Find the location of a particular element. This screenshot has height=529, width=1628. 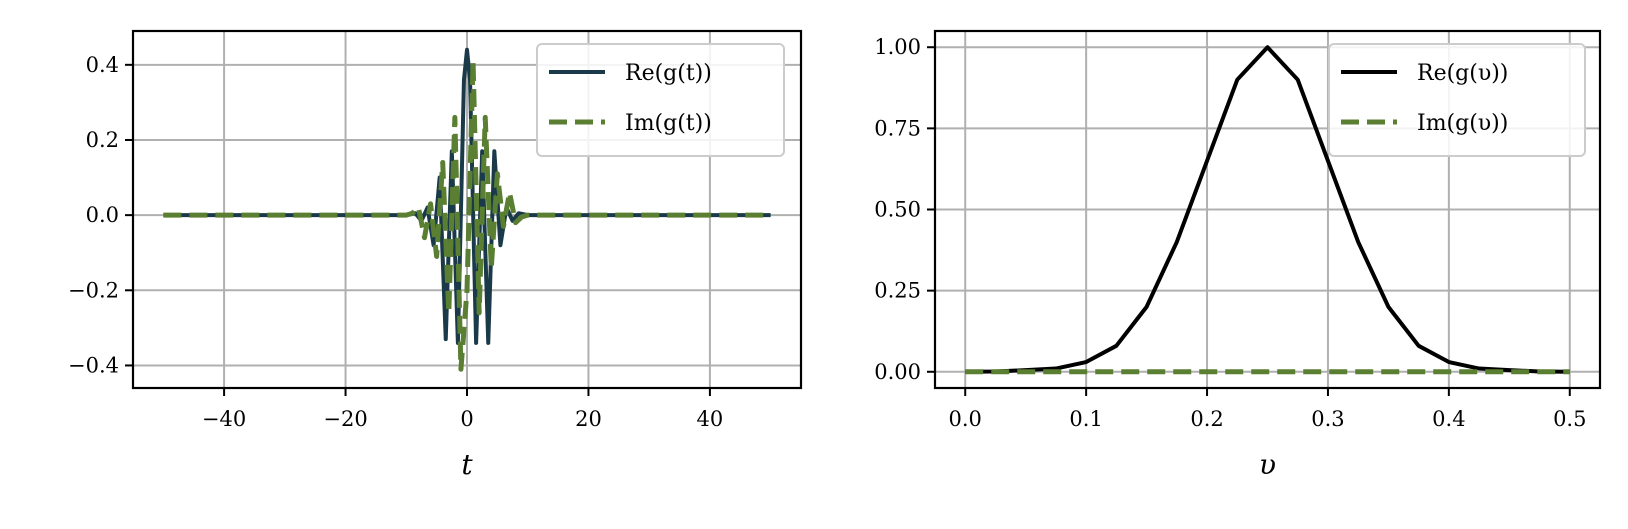

x-axis: 0.0 0.1 0.2 0.3 0.4 0.5 is located at coordinates (1267, 409).